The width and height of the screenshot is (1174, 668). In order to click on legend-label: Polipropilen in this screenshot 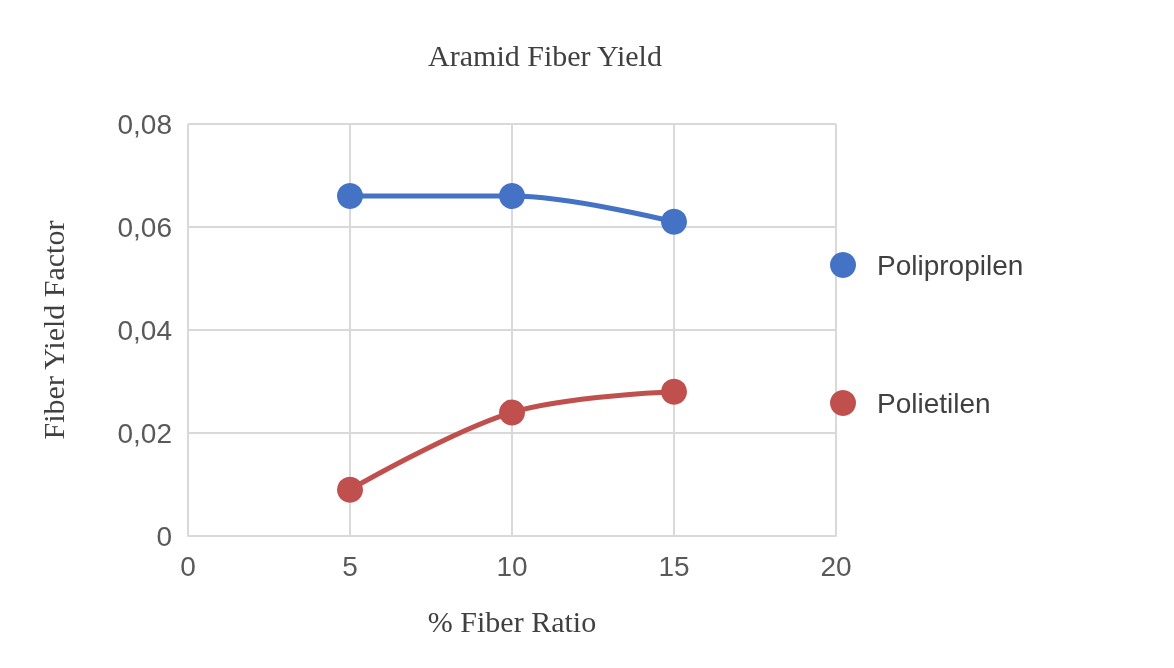, I will do `click(950, 265)`.